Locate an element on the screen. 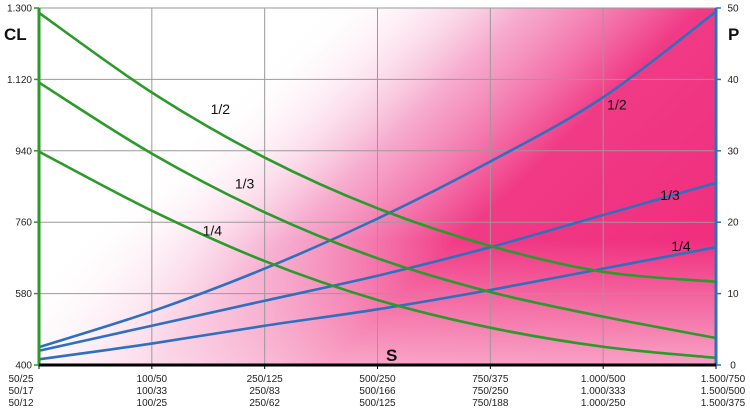 The width and height of the screenshot is (750, 413). x-tick-label: 1.500/500 is located at coordinates (723, 391).